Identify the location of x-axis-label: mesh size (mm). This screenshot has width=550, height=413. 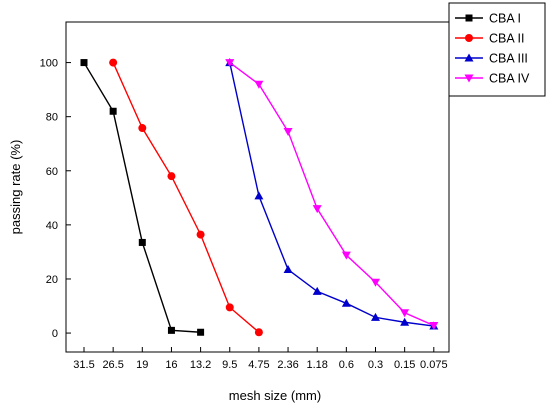
(275, 395).